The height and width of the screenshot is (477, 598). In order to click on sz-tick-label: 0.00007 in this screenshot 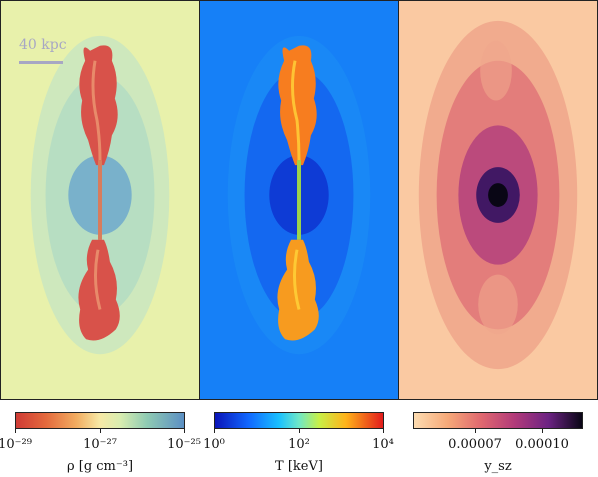, I will do `click(475, 444)`.